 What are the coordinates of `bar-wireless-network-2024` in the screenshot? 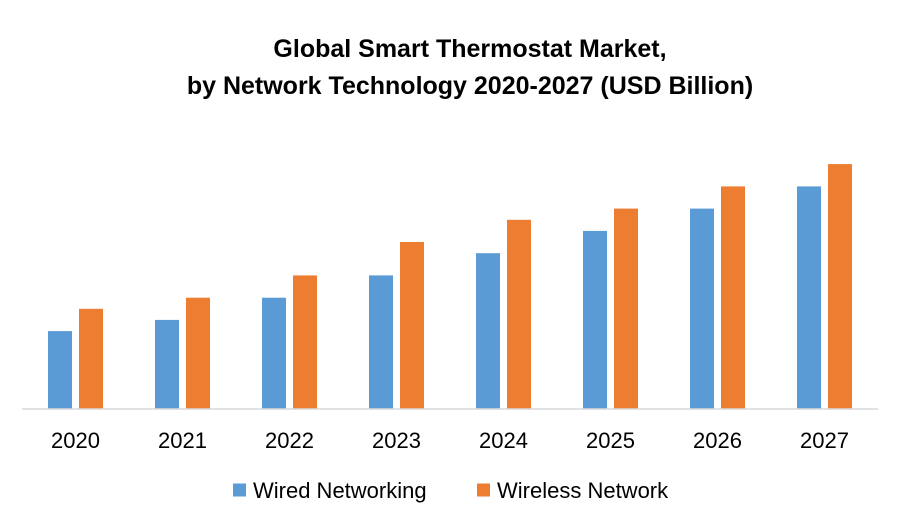 It's located at (519, 314).